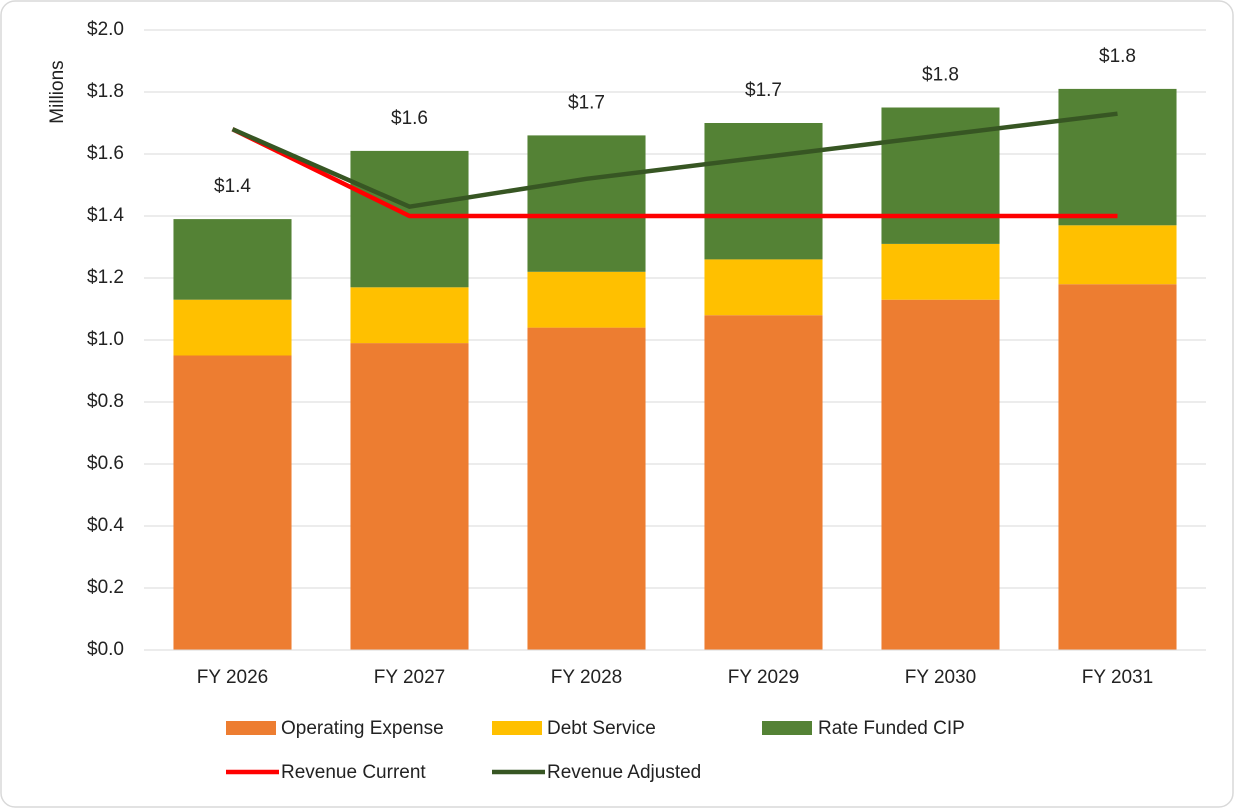 This screenshot has height=808, width=1234. What do you see at coordinates (105, 401) in the screenshot?
I see `y-tick-label: $0.8` at bounding box center [105, 401].